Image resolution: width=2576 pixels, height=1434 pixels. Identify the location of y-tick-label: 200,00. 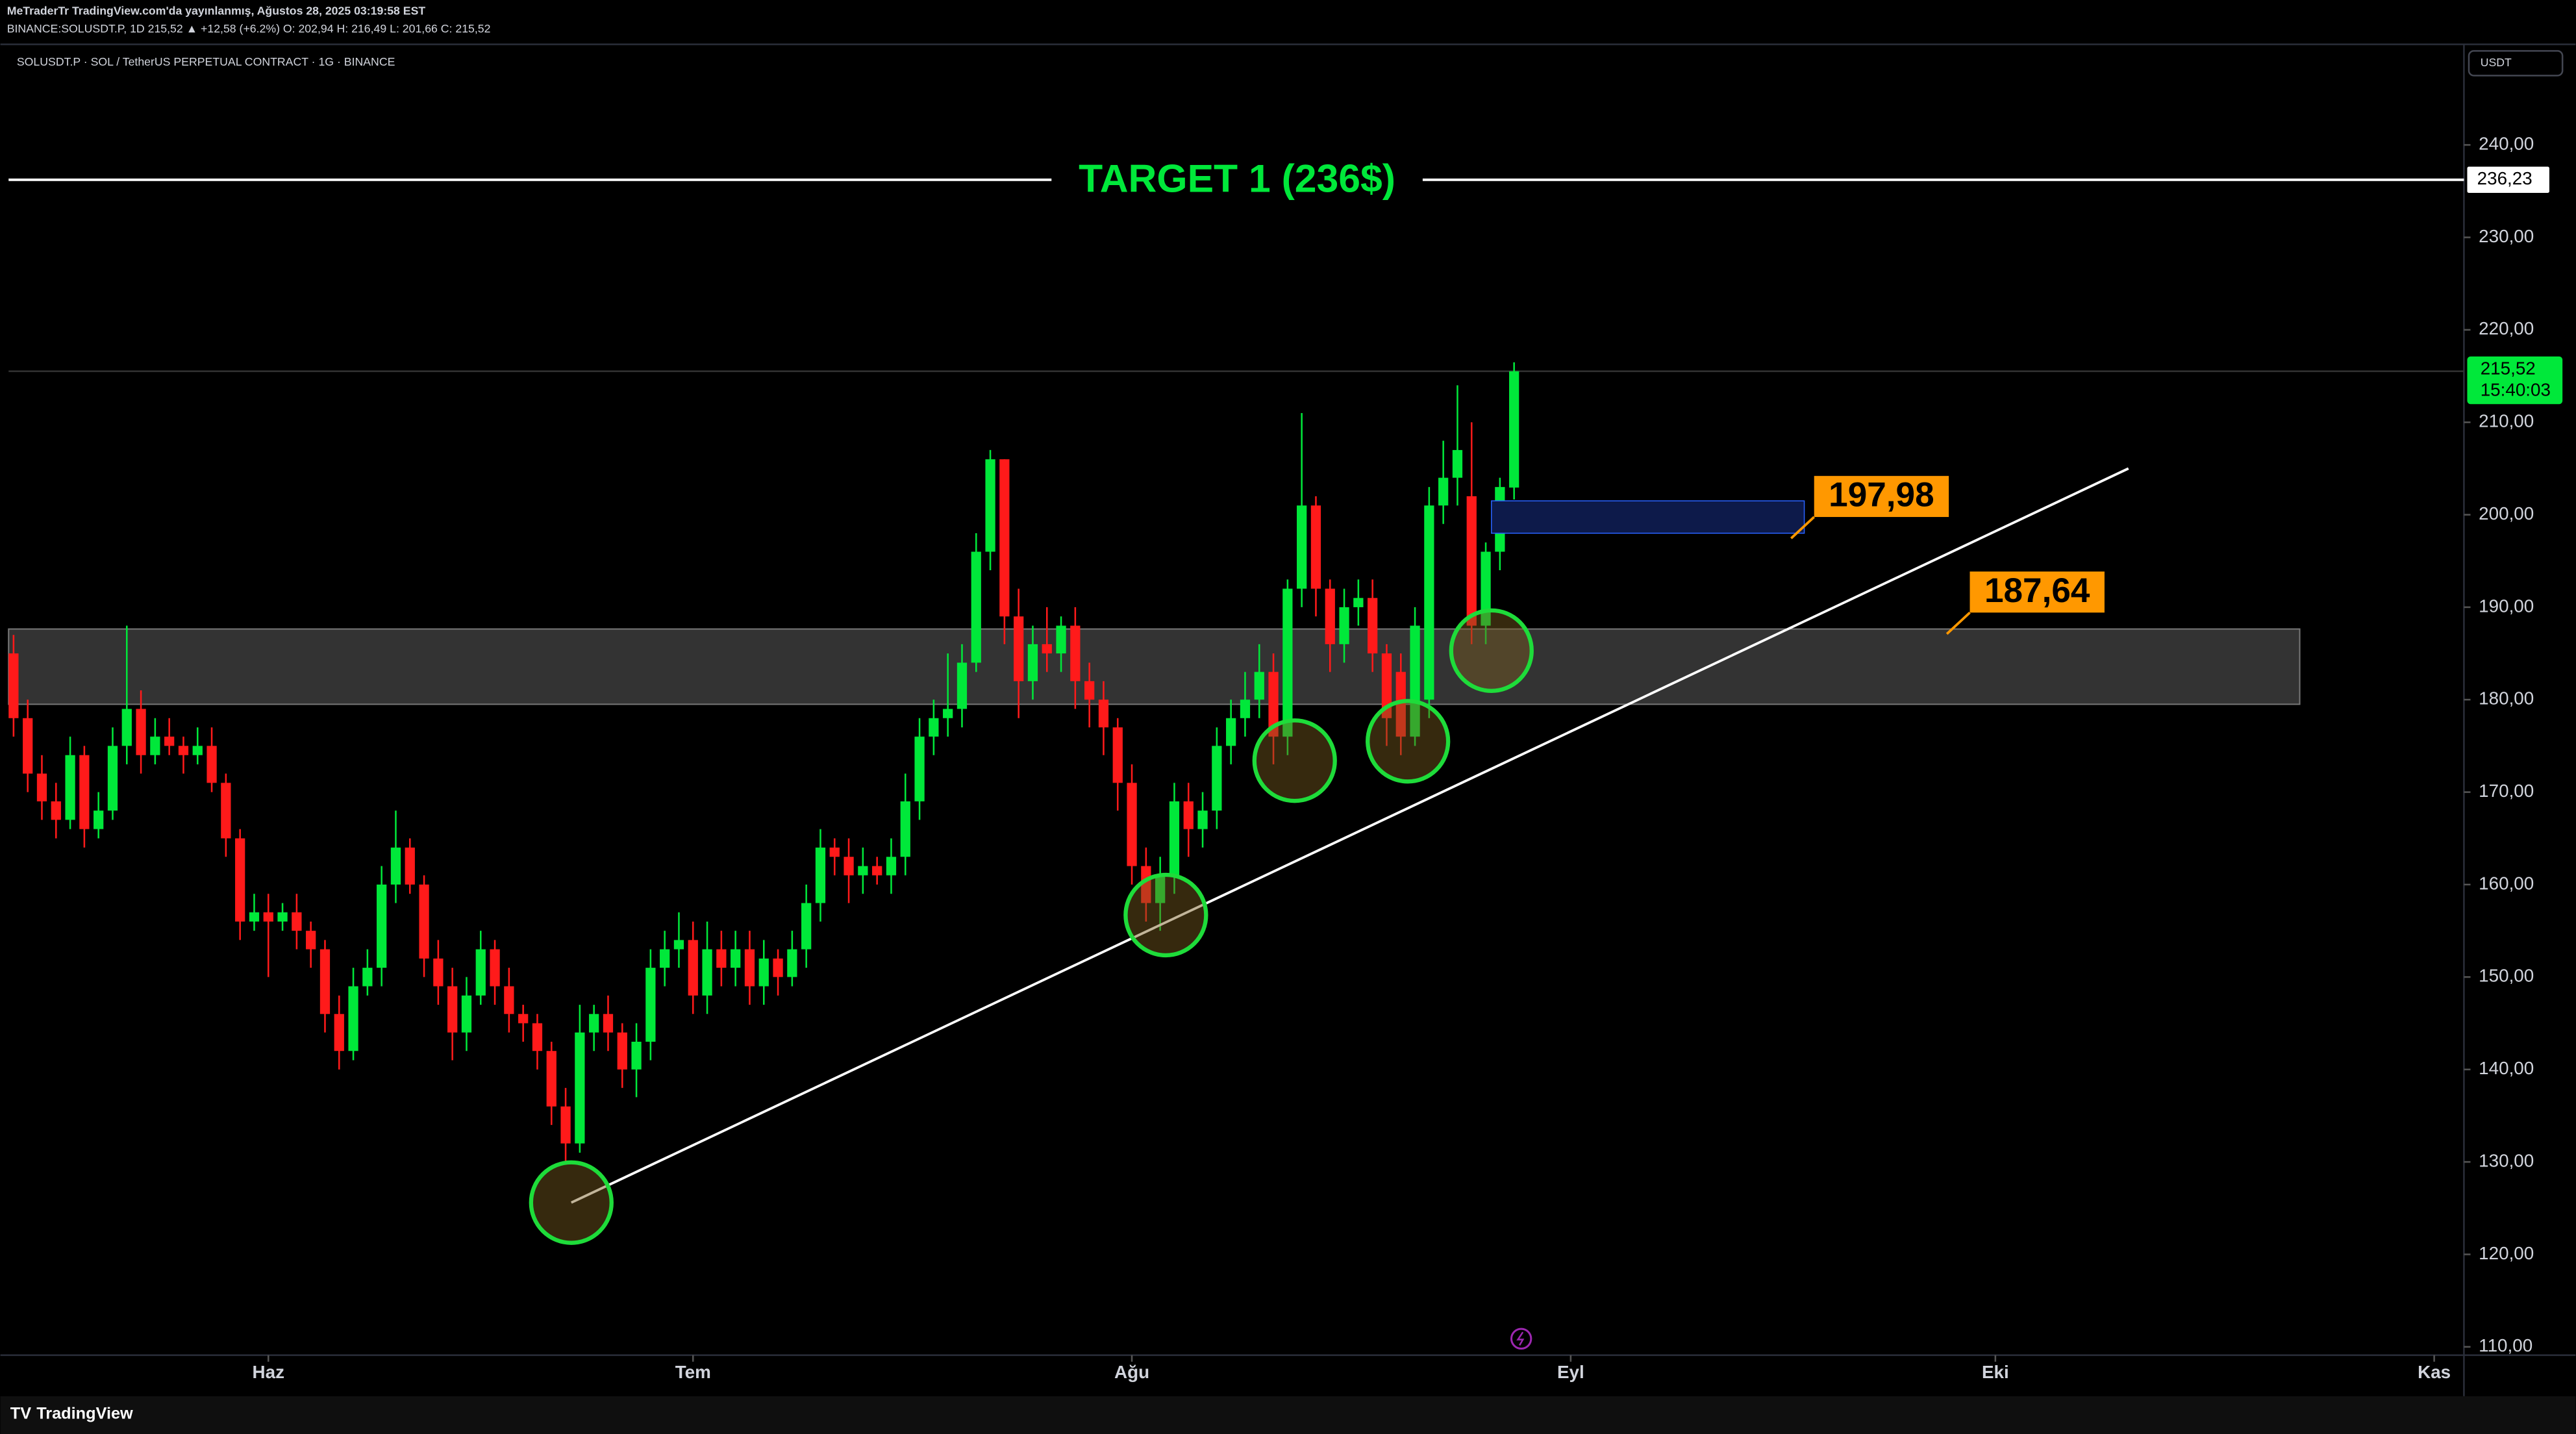
(2506, 513).